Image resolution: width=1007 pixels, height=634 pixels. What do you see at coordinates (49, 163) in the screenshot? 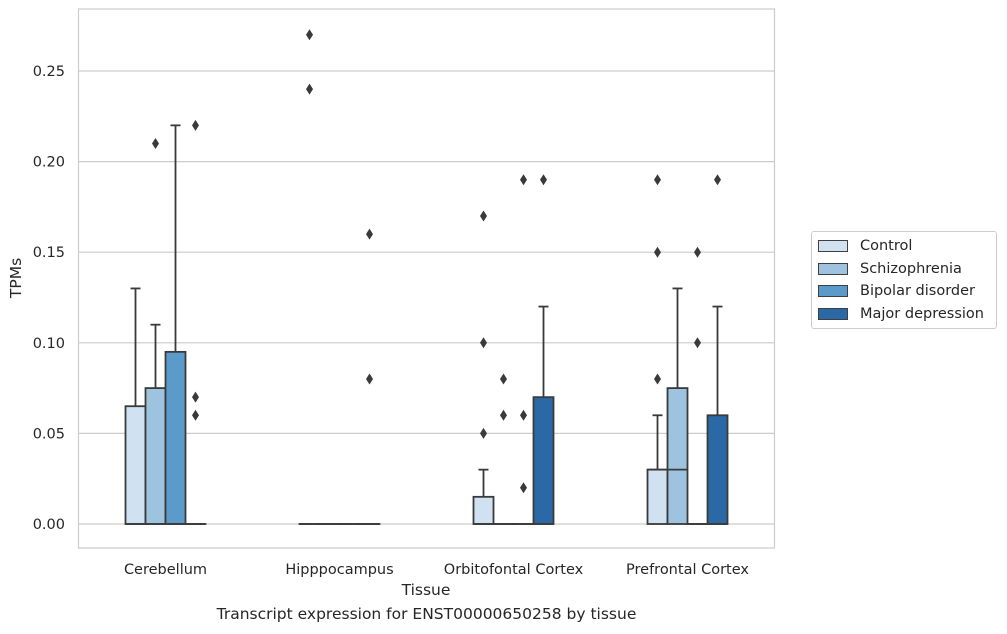
I see `y-tick-label: 0.20` at bounding box center [49, 163].